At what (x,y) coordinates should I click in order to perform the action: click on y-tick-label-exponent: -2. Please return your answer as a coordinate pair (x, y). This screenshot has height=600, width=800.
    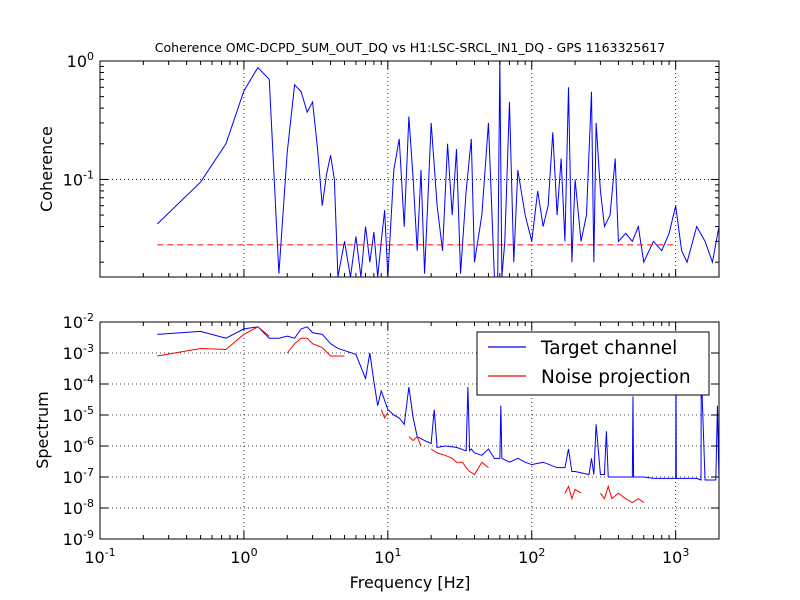
    Looking at the image, I should click on (88, 317).